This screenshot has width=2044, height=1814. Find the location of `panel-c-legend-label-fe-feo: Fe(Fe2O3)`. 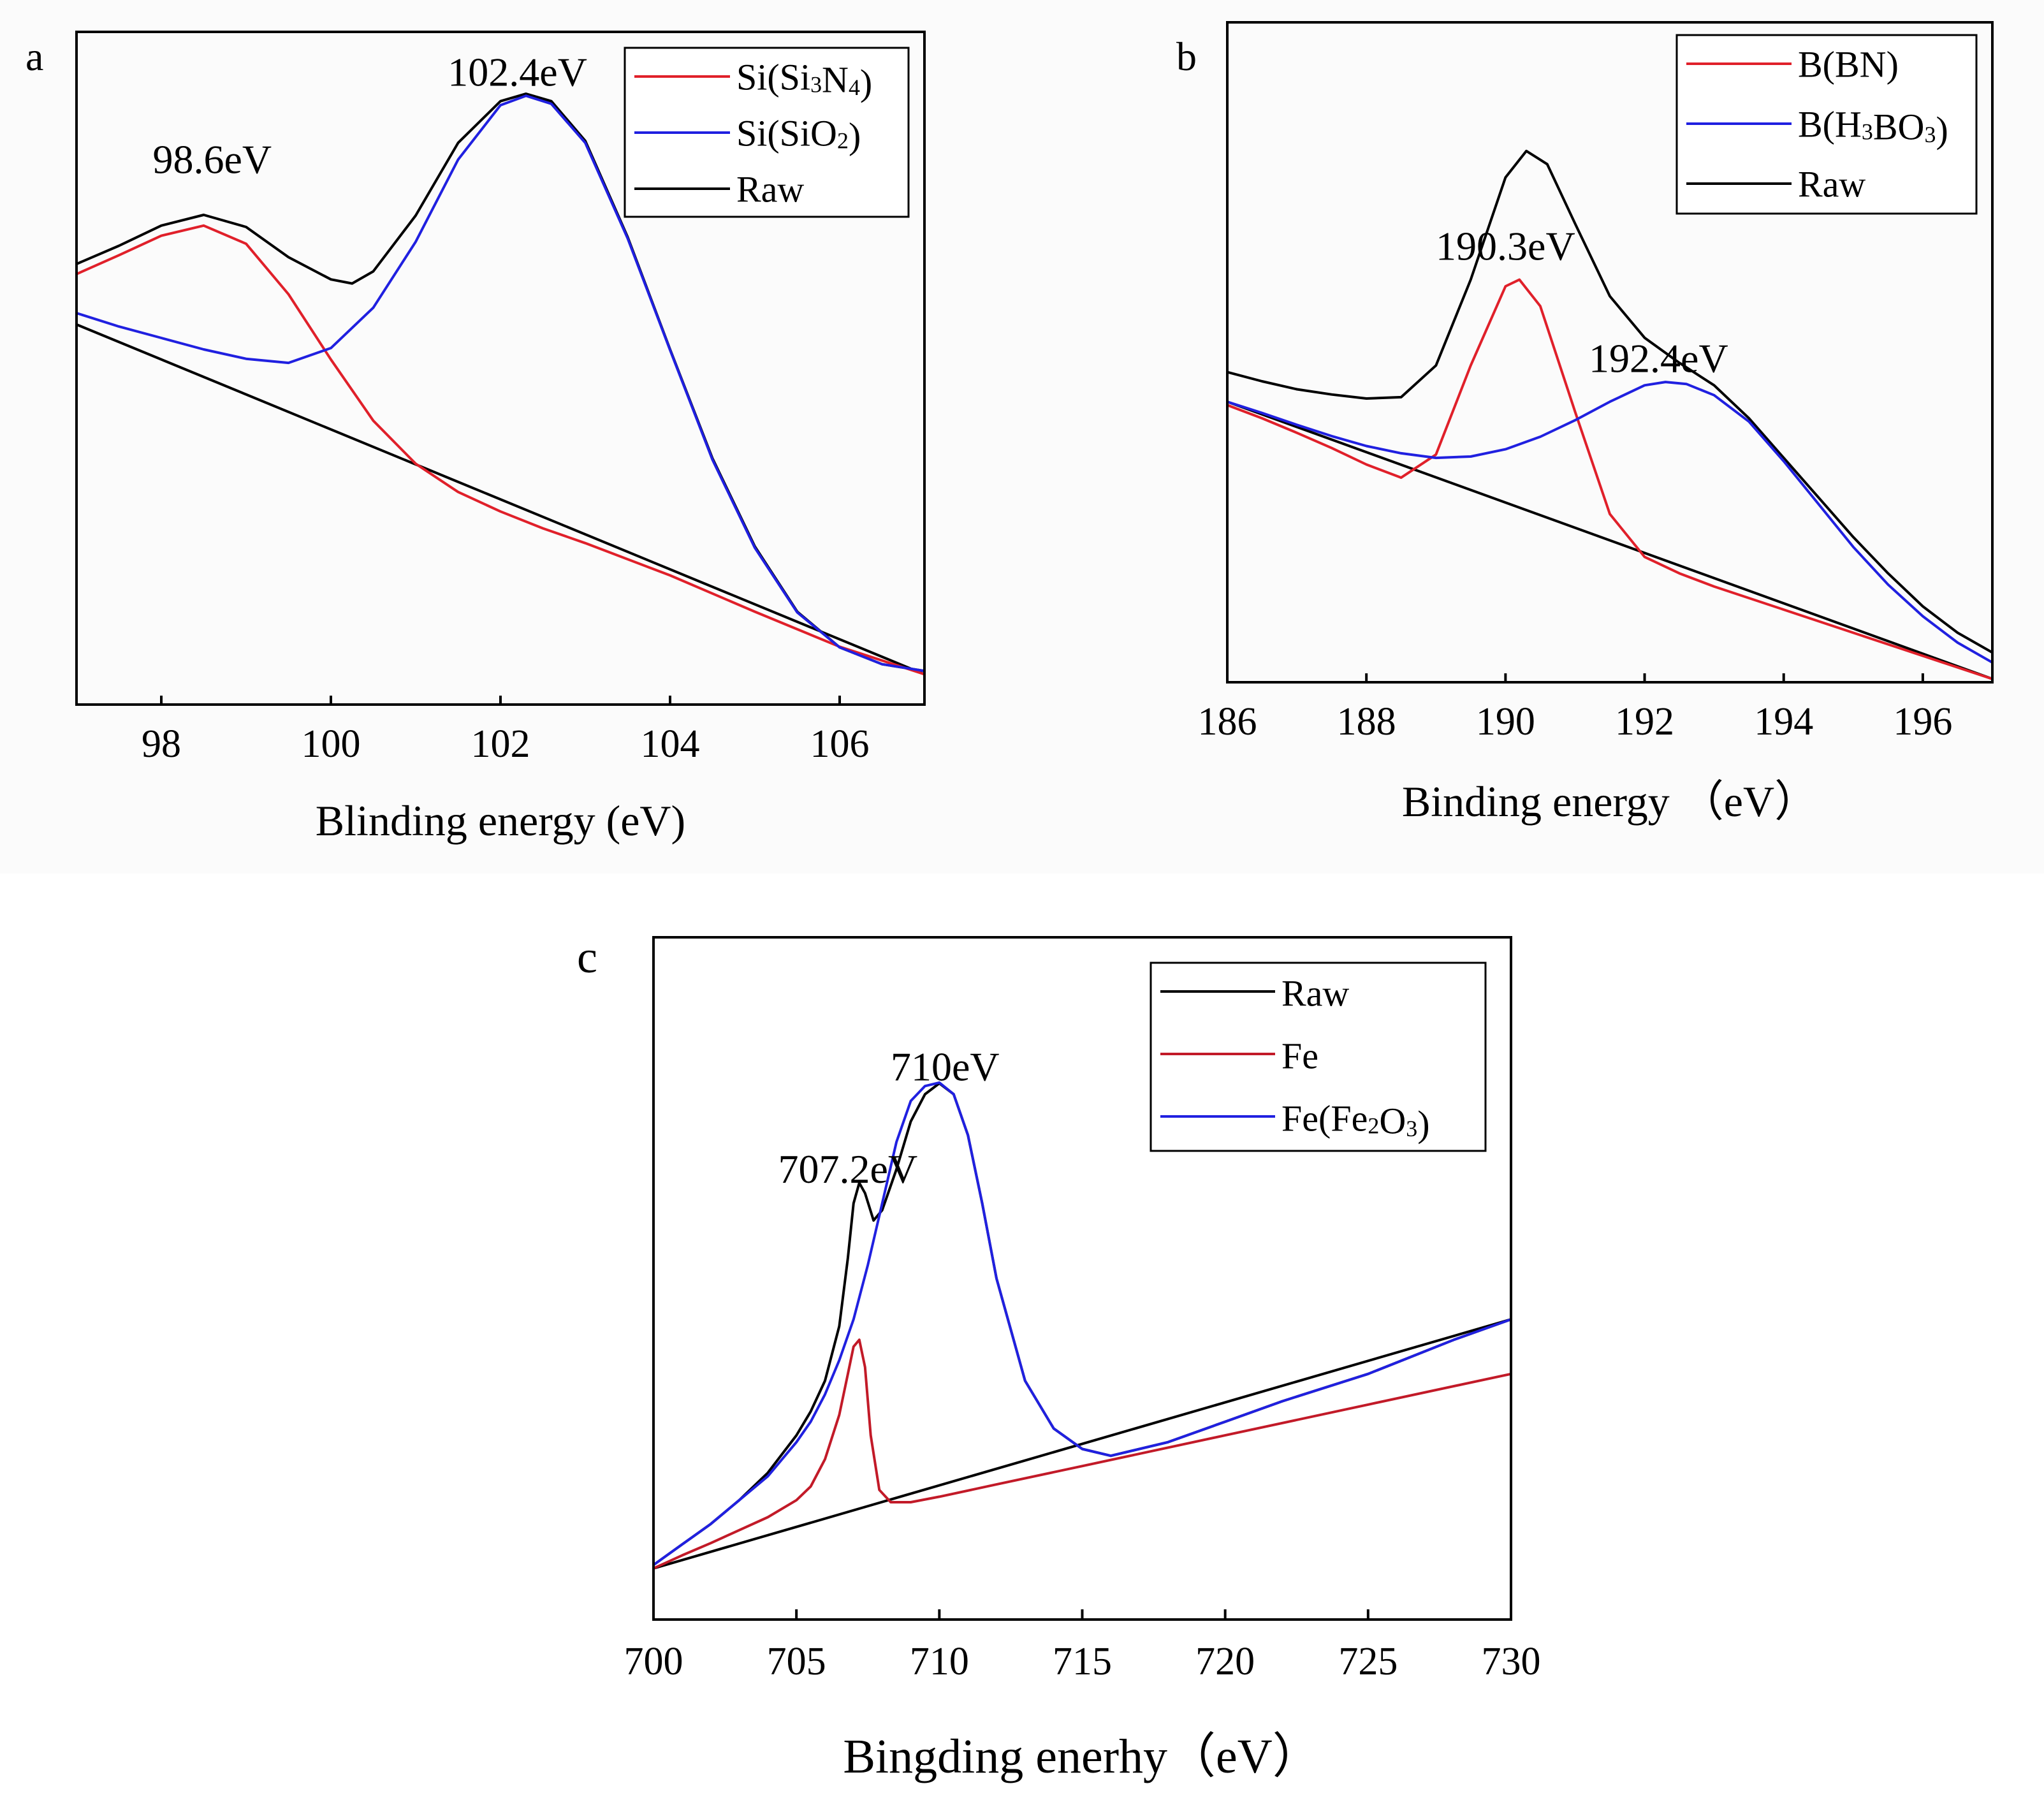

panel-c-legend-label-fe-feo: Fe(Fe2O3) is located at coordinates (1355, 1121).